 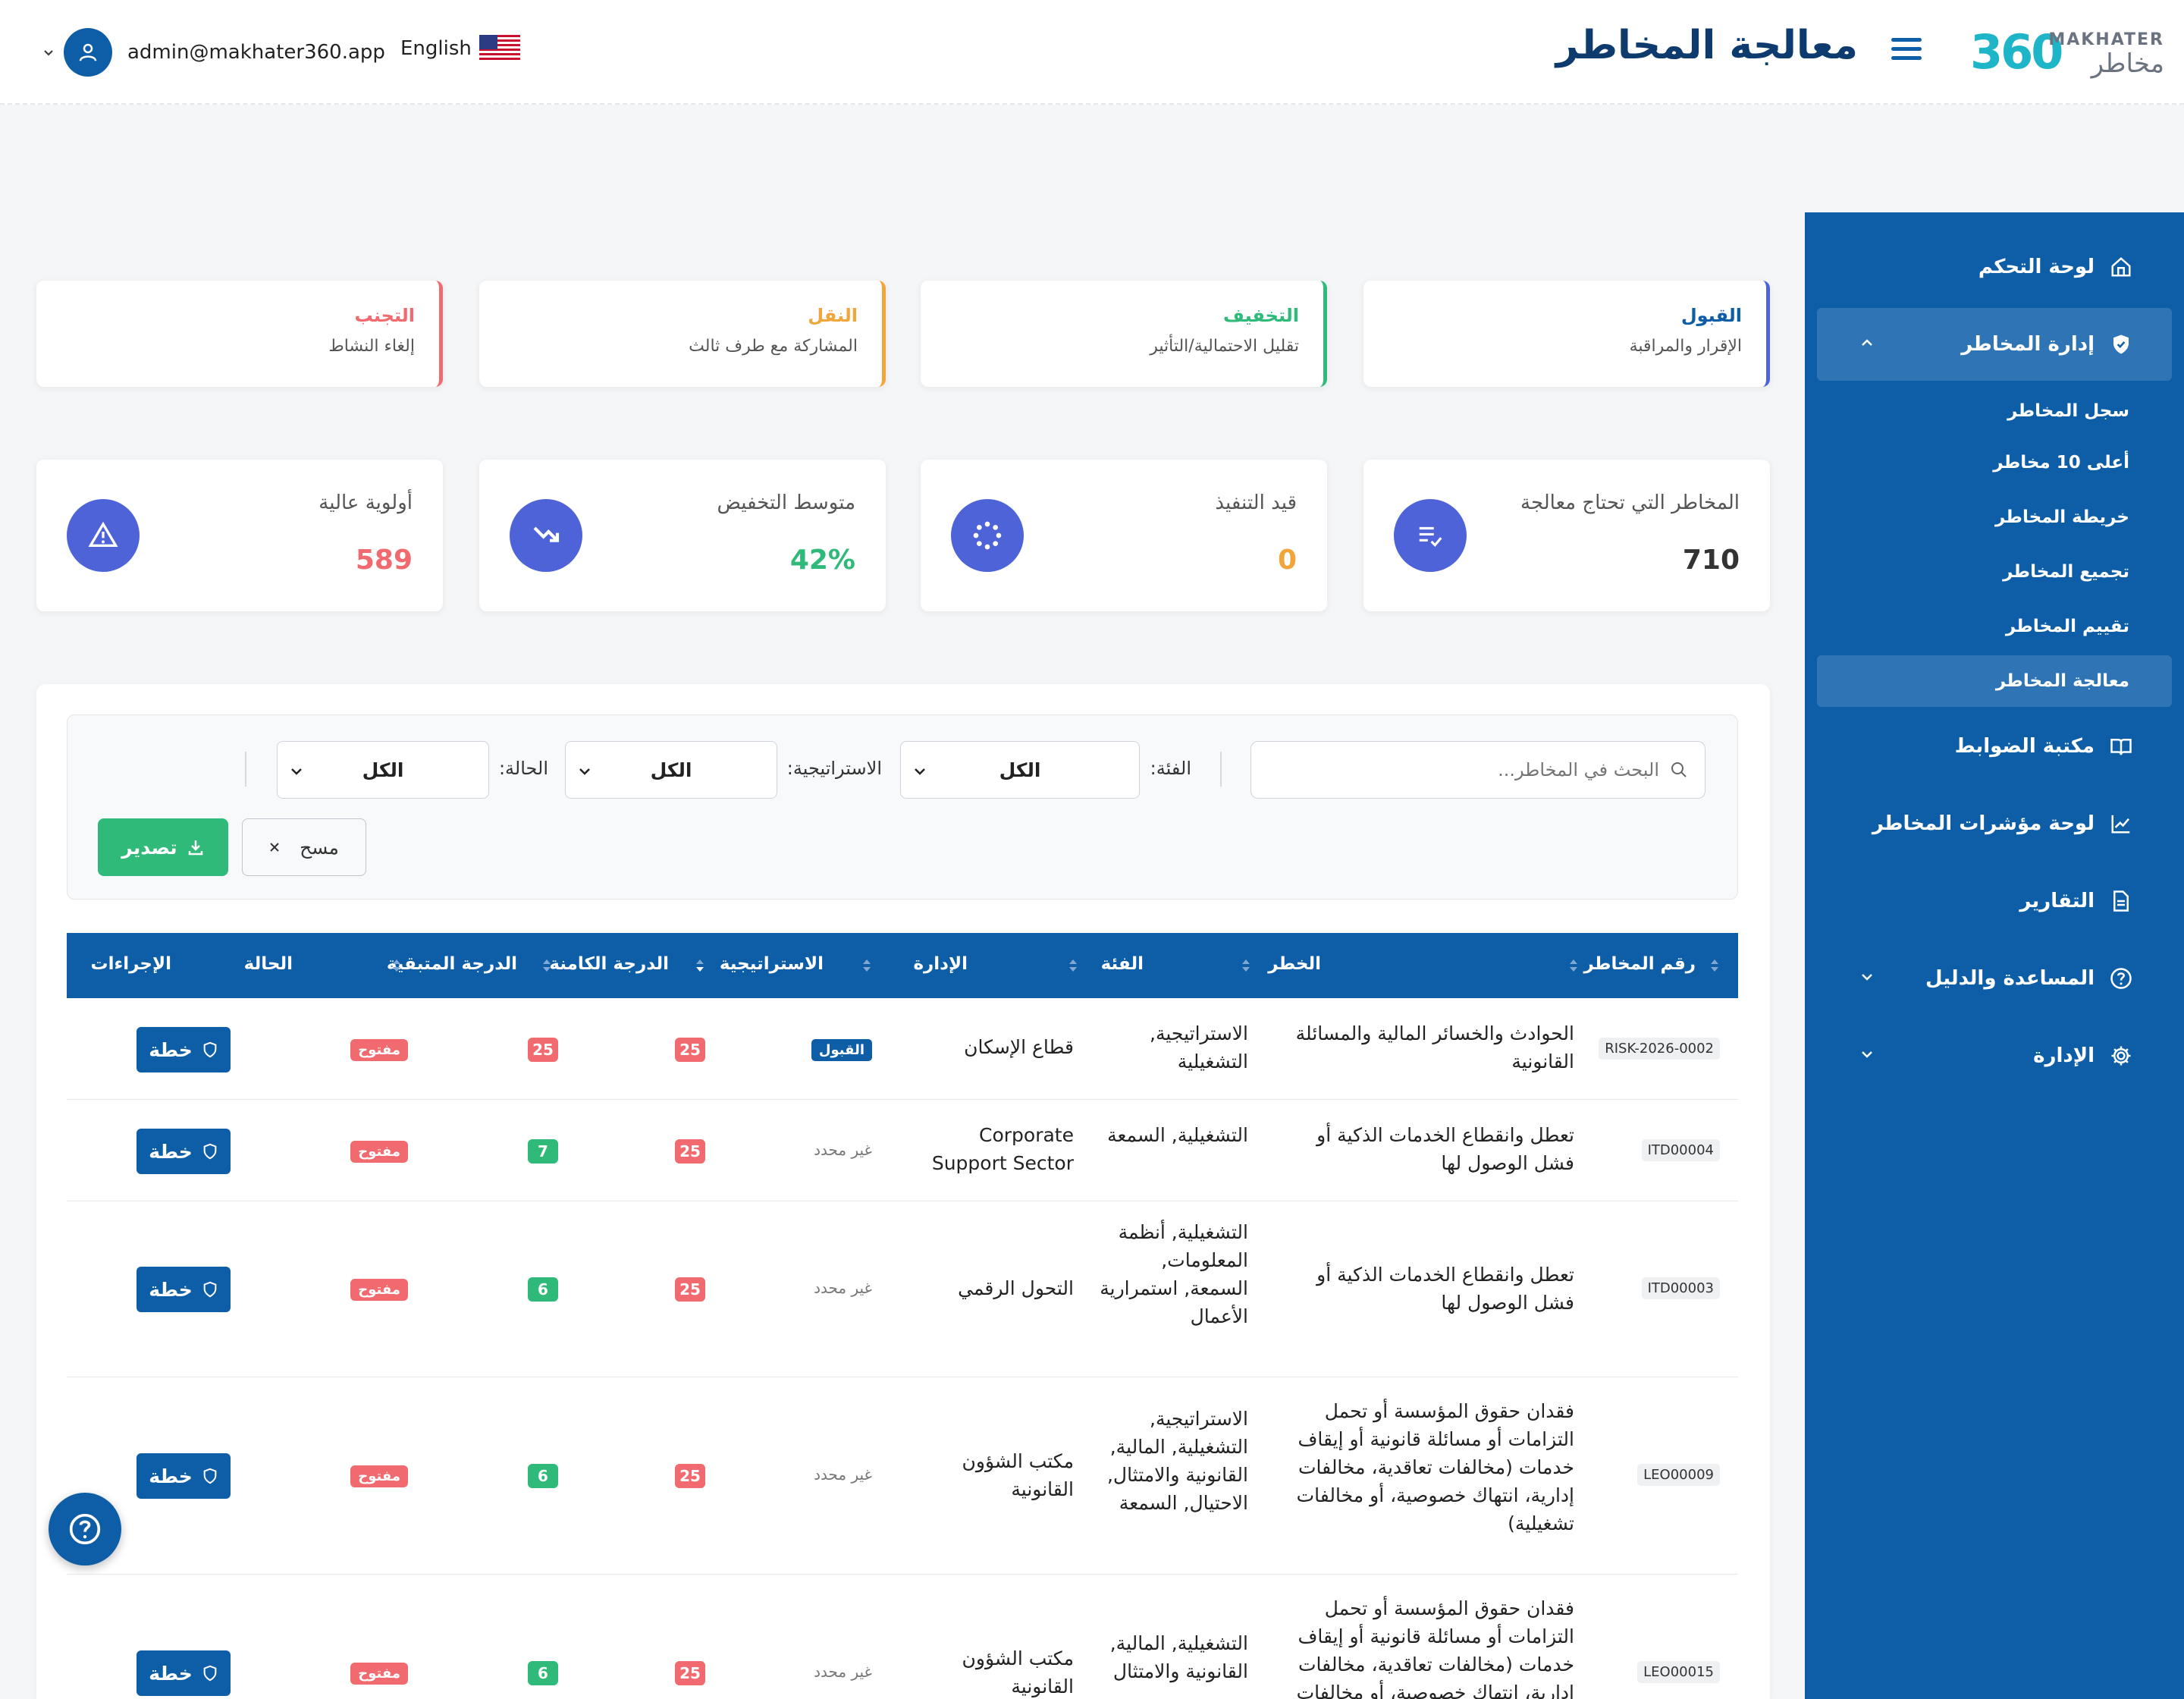 I want to click on strategy-title: التجنب, so click(x=384, y=315).